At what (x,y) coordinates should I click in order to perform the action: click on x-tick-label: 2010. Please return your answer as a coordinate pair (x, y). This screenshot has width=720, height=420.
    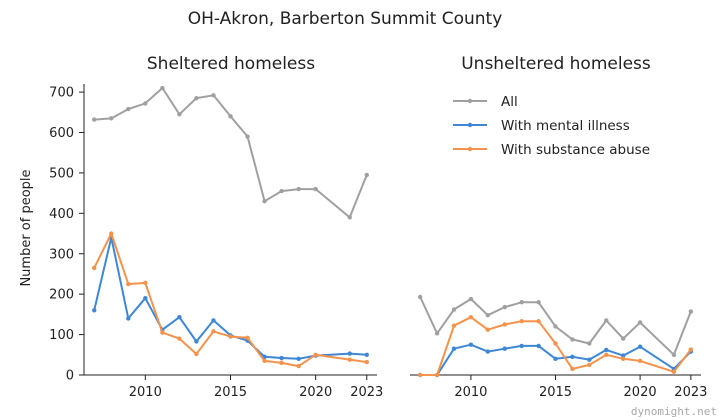
    Looking at the image, I should click on (470, 392).